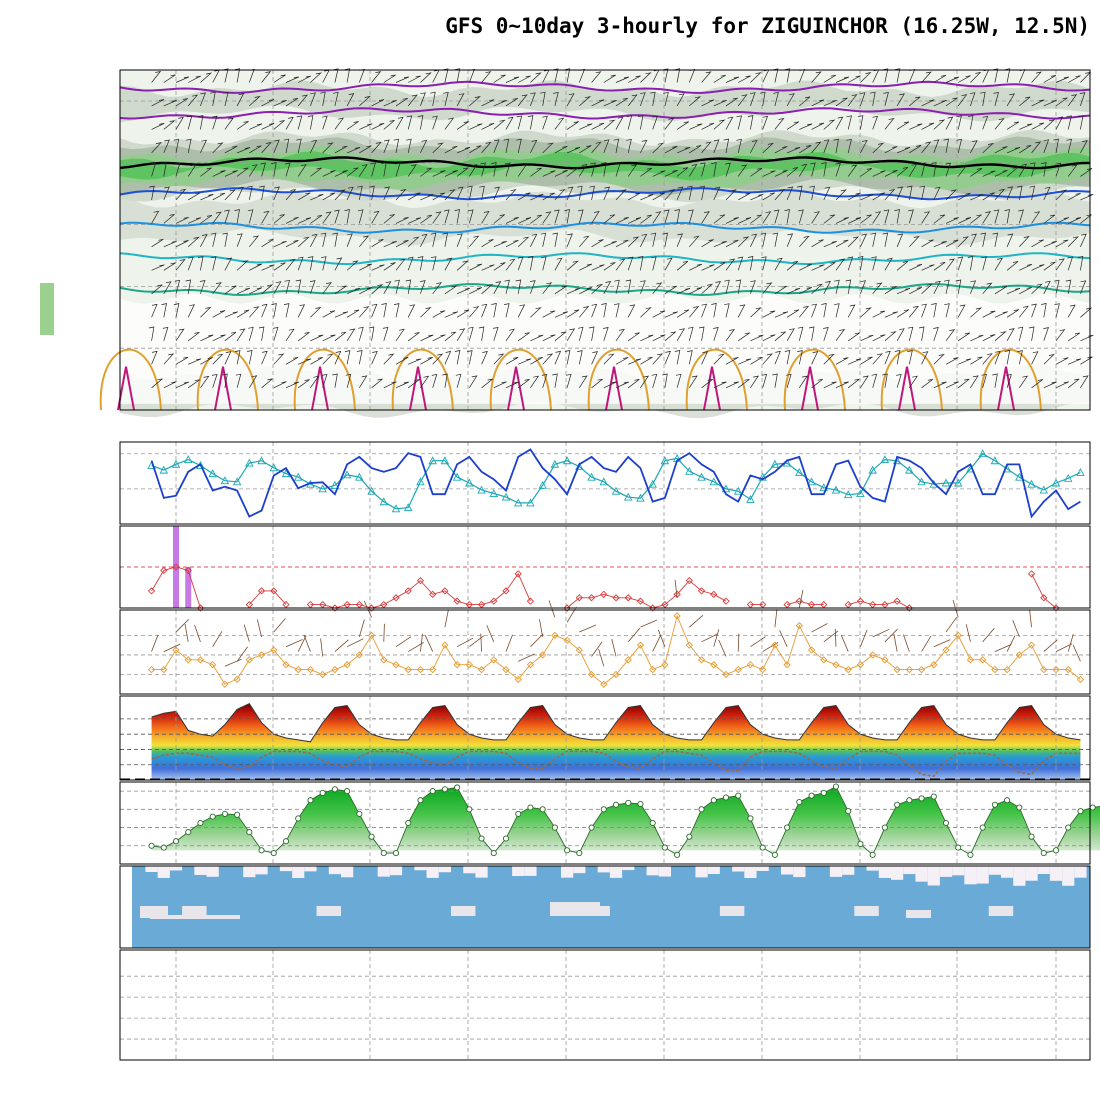 The height and width of the screenshot is (1100, 1100). What do you see at coordinates (605, 227) in the screenshot?
I see `temperature-contour` at bounding box center [605, 227].